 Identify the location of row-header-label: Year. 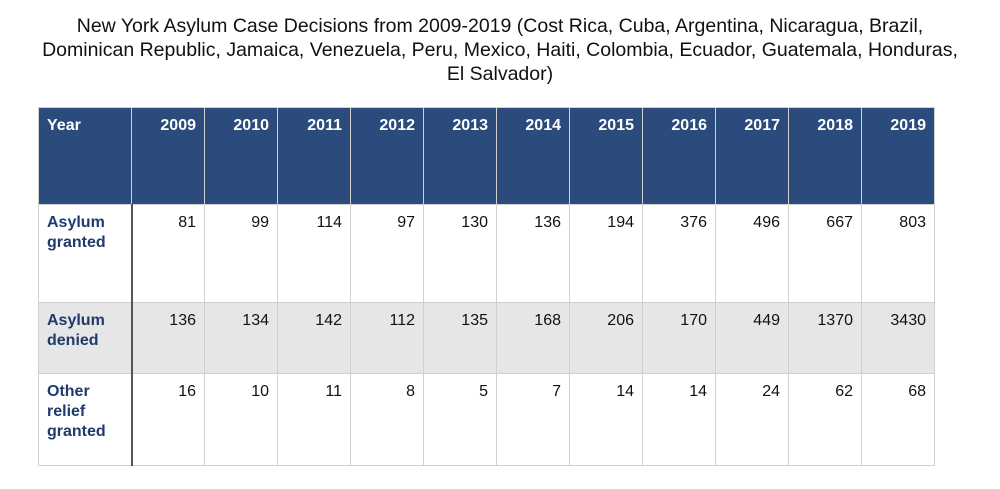
(85, 156).